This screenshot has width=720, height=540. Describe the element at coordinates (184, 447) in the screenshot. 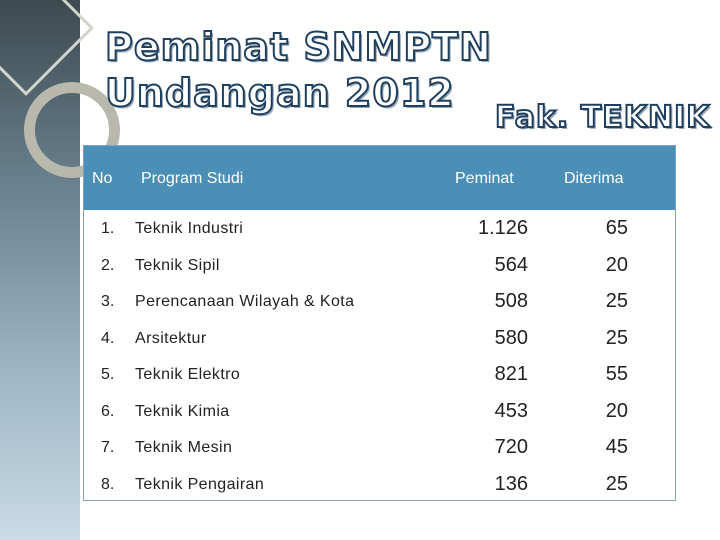

I see `program-name: Teknik Mesin` at that location.